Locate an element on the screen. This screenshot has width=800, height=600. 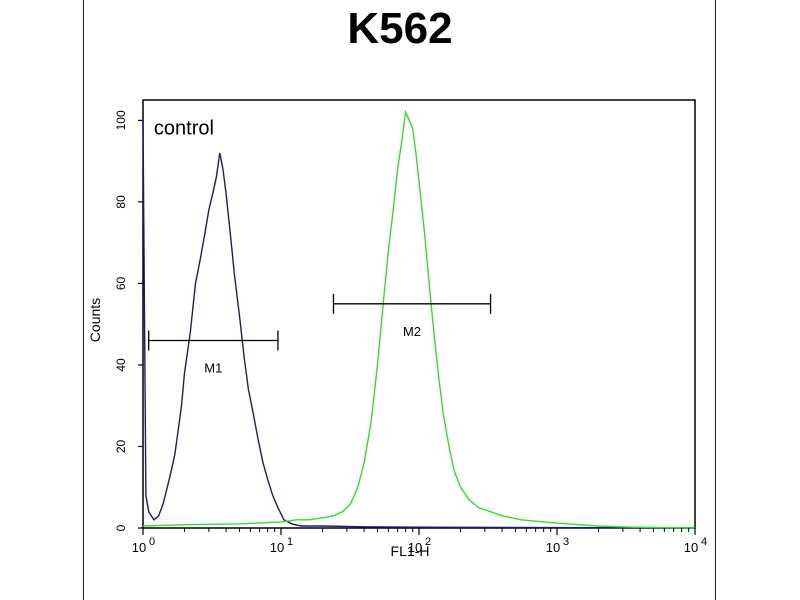
y-tick-label: 80 is located at coordinates (121, 202).